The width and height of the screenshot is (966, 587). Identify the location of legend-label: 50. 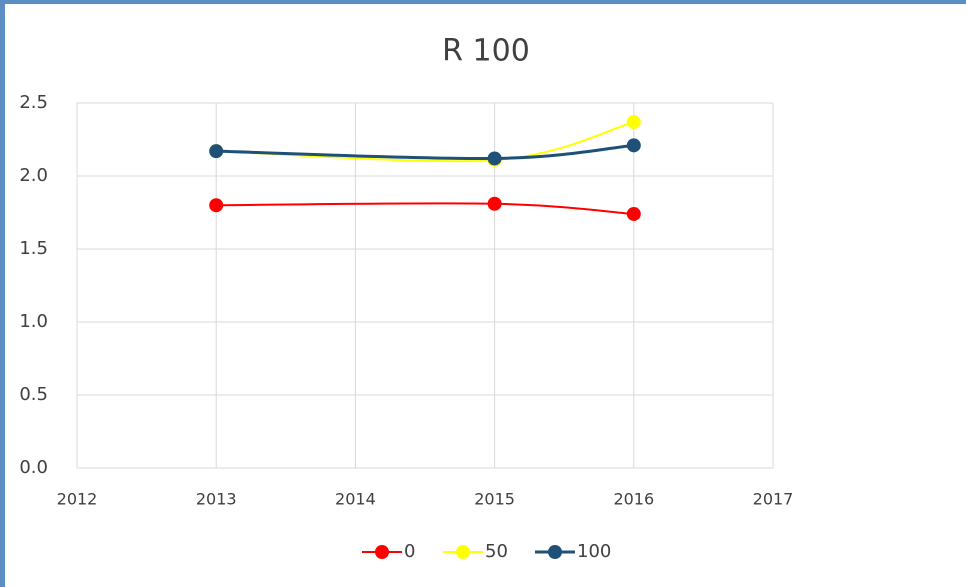
(496, 551).